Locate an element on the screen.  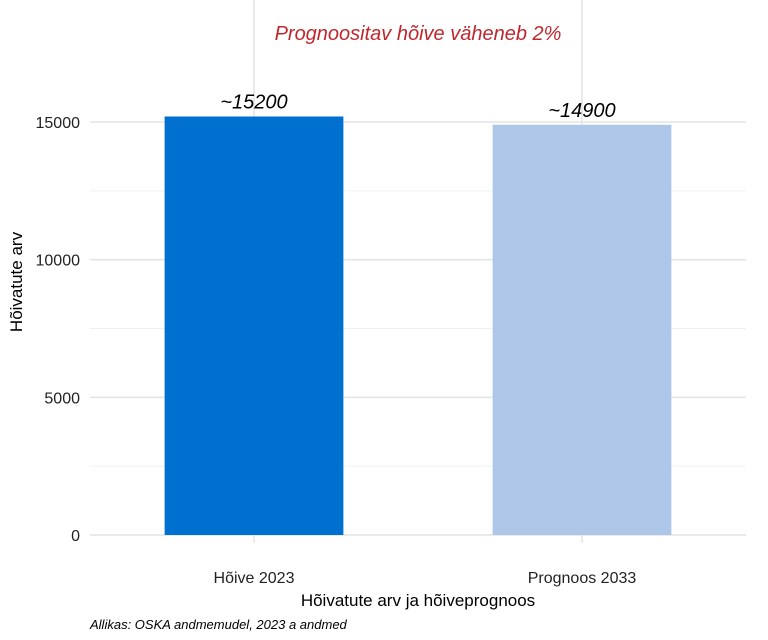
y-axis-label: Hõivatute arv is located at coordinates (16, 281).